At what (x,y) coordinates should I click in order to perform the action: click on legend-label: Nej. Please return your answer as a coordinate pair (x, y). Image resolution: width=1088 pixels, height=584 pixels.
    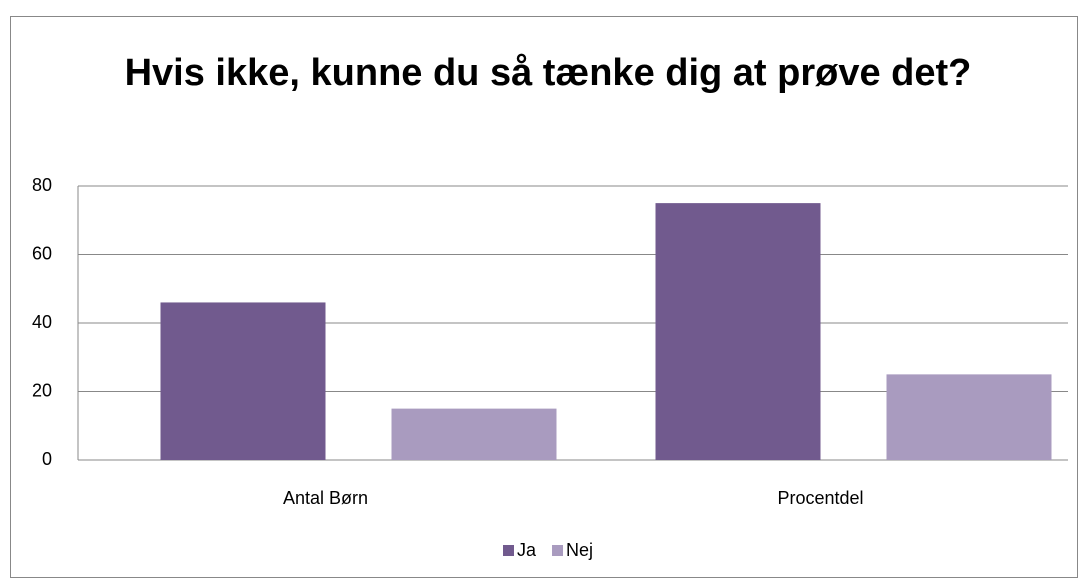
    Looking at the image, I should click on (579, 550).